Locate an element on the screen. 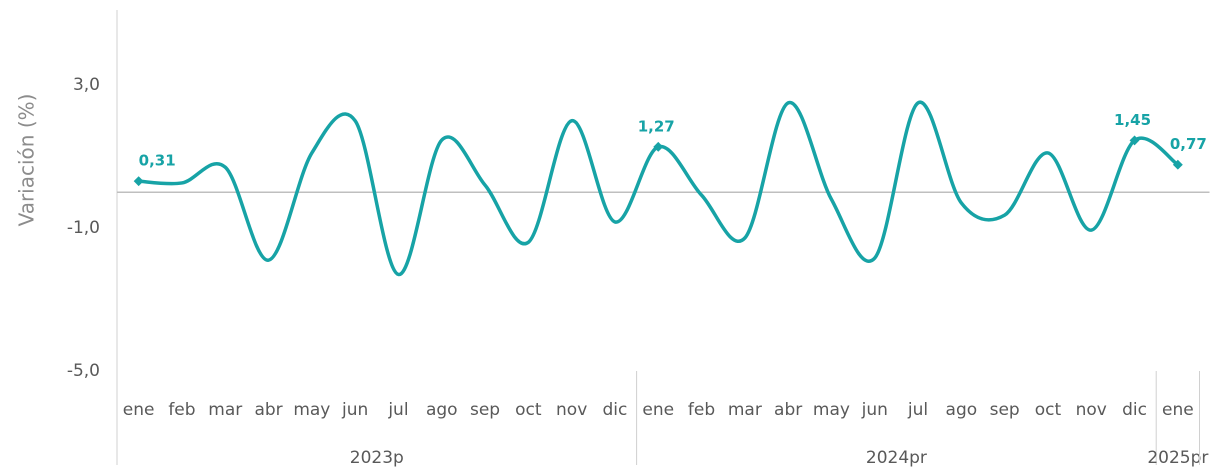 The image size is (1228, 472). group-label: 2025pr is located at coordinates (1177, 458).